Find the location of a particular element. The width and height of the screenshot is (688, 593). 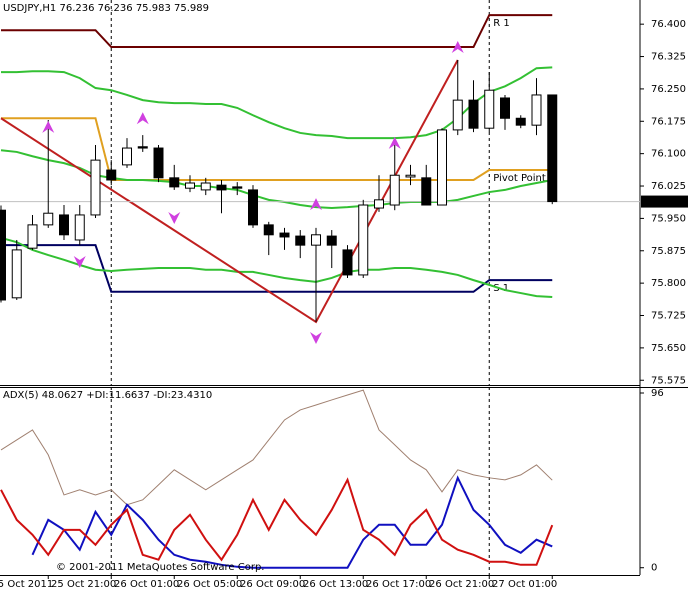

y-tick-label: 75.800 is located at coordinates (668, 283).